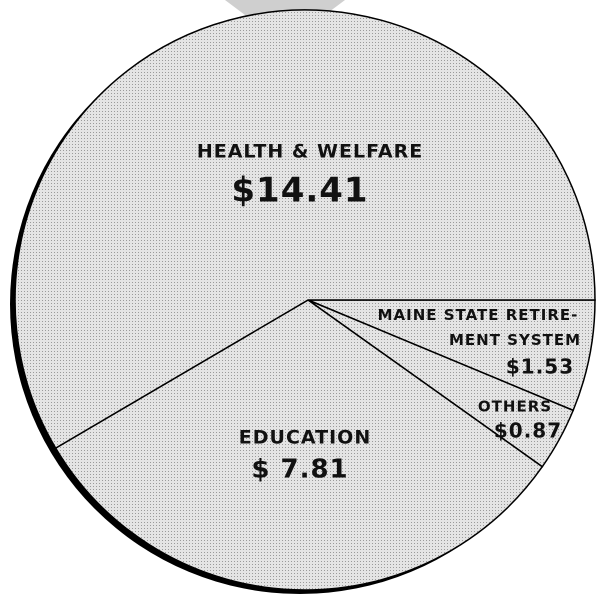 This screenshot has height=599, width=596. What do you see at coordinates (528, 431) in the screenshot?
I see `value-label: $0.87` at bounding box center [528, 431].